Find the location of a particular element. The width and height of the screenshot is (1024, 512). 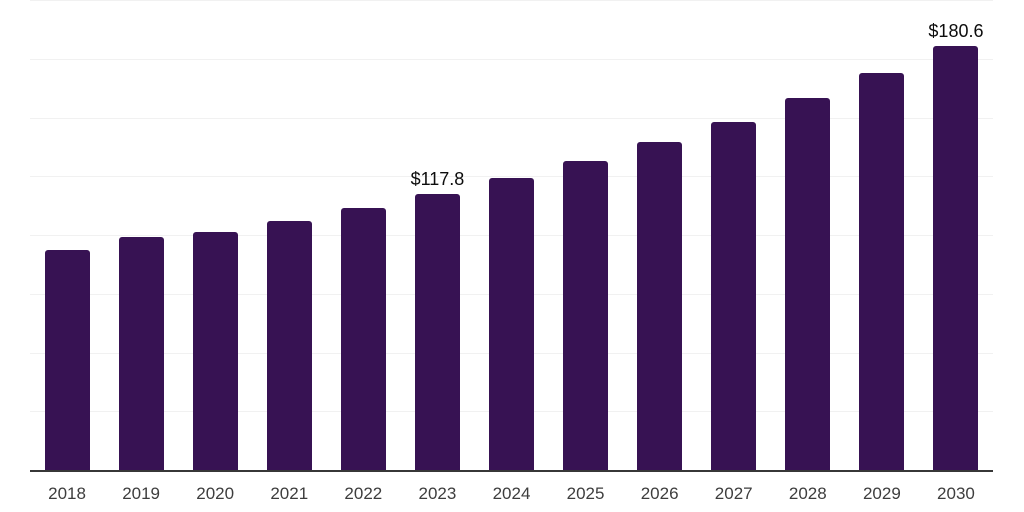

x-axis-line is located at coordinates (511, 470).